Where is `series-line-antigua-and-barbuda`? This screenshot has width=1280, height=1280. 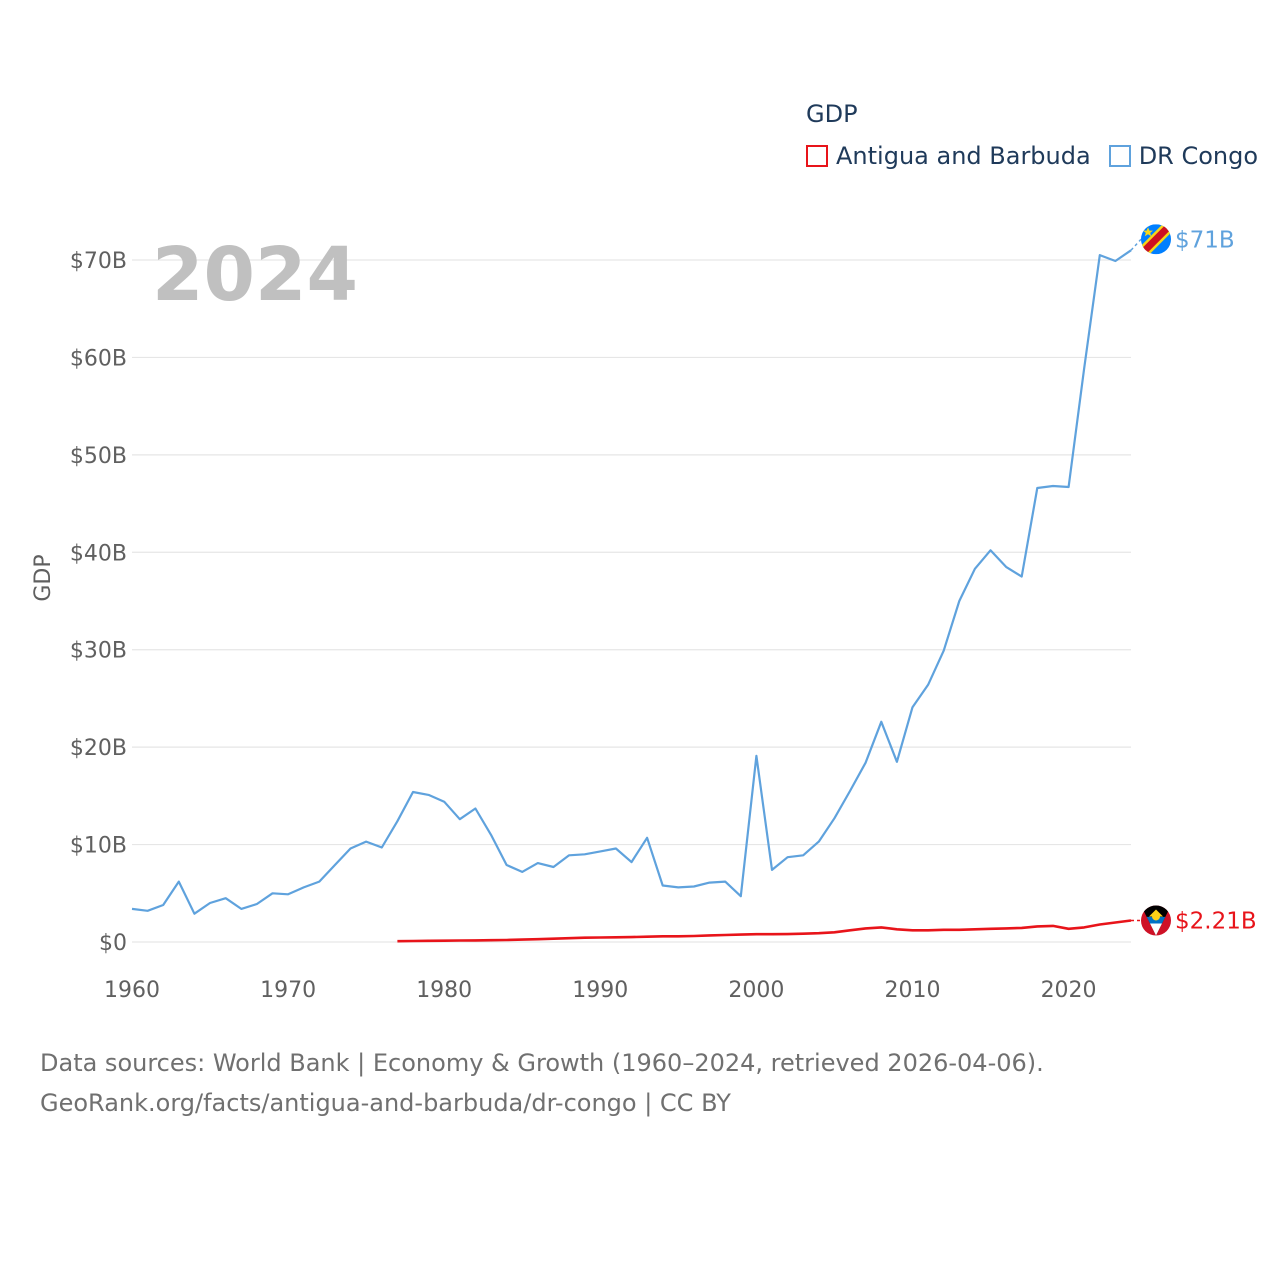
series-line-antigua-and-barbuda is located at coordinates (764, 931).